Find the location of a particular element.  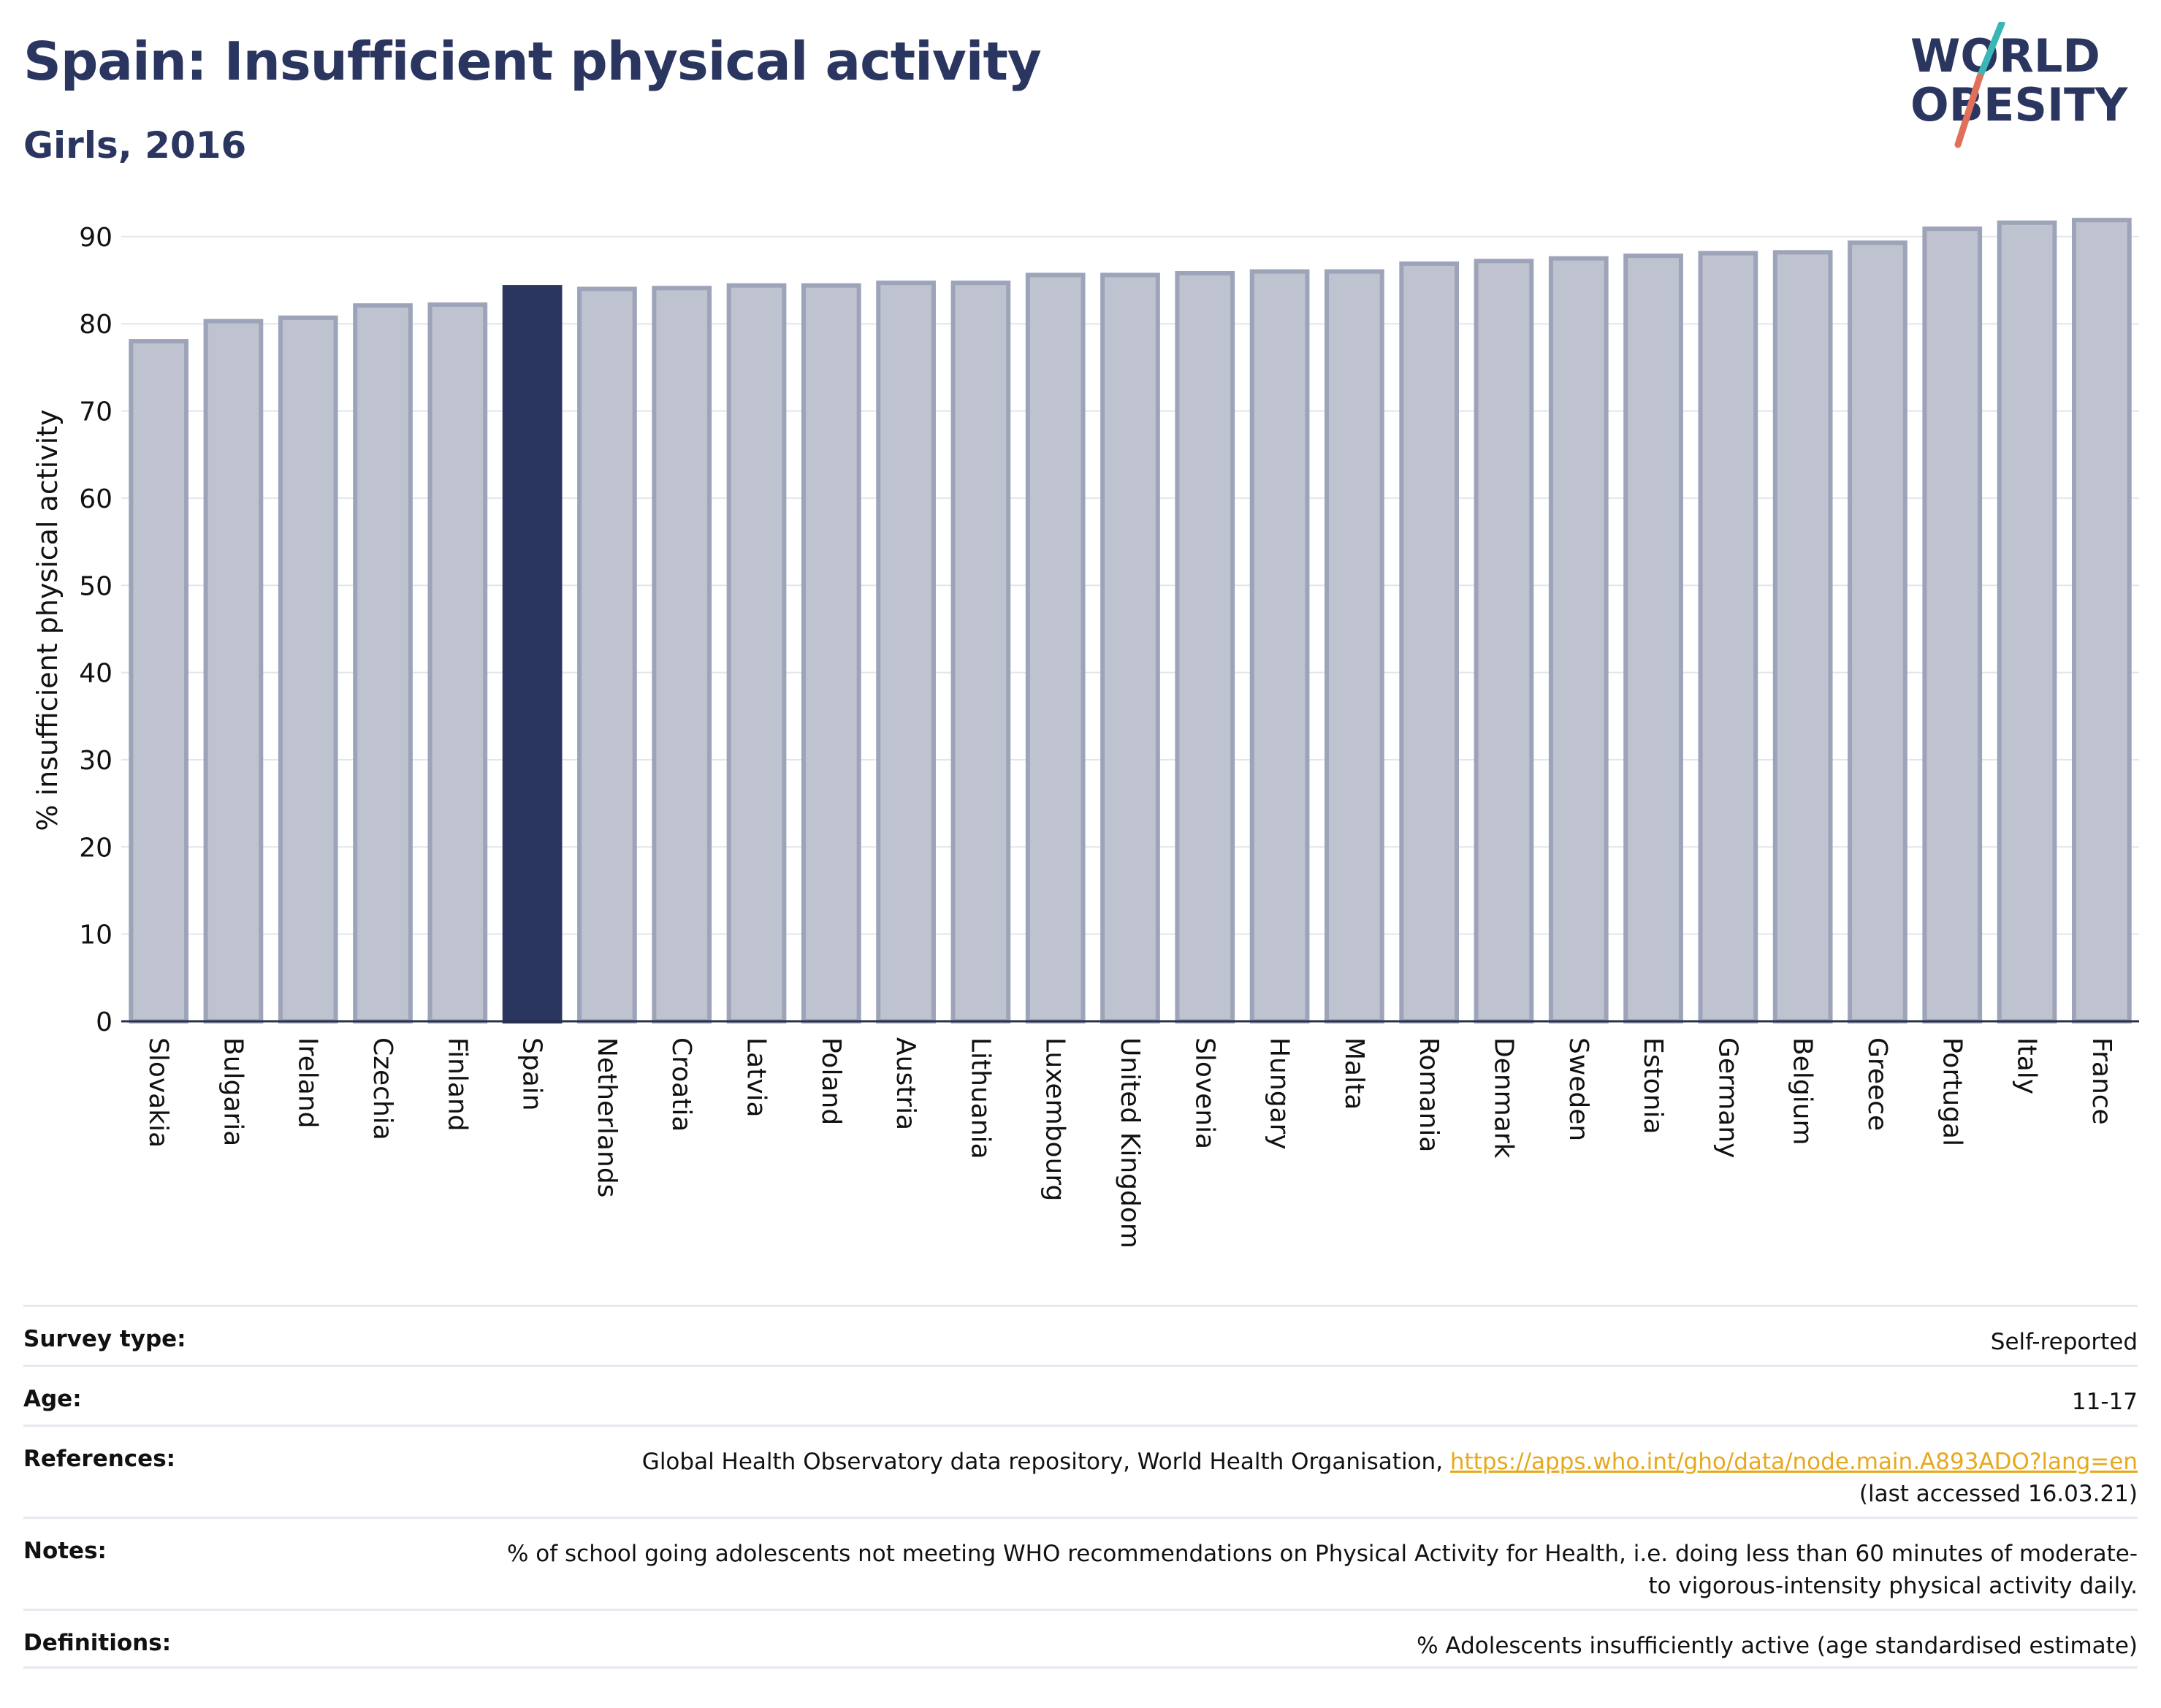

x-tick-label: Luxembourg is located at coordinates (1055, 1119).